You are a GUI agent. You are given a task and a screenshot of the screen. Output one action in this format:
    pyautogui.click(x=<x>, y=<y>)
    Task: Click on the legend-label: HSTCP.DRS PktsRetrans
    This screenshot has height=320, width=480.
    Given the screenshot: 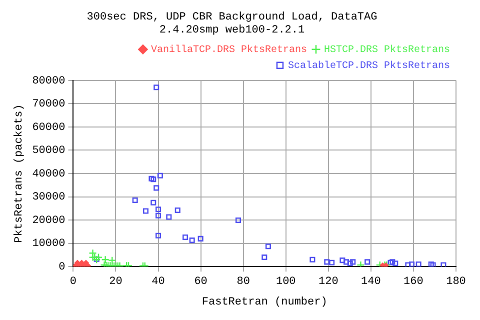 What is the action you would take?
    pyautogui.click(x=387, y=50)
    